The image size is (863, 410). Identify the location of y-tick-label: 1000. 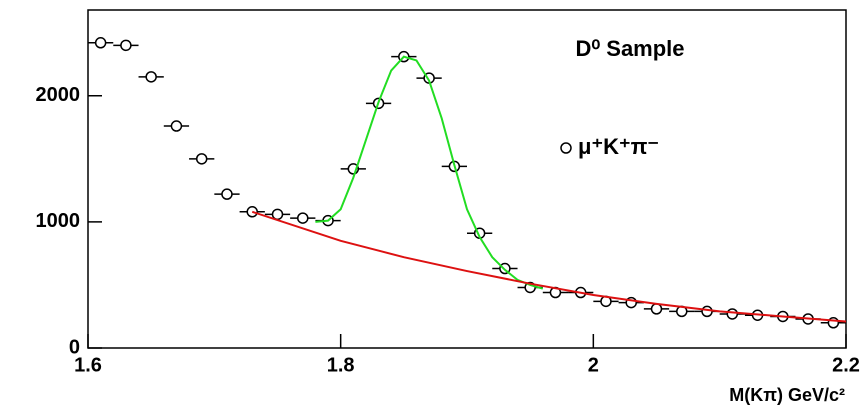
(58, 221).